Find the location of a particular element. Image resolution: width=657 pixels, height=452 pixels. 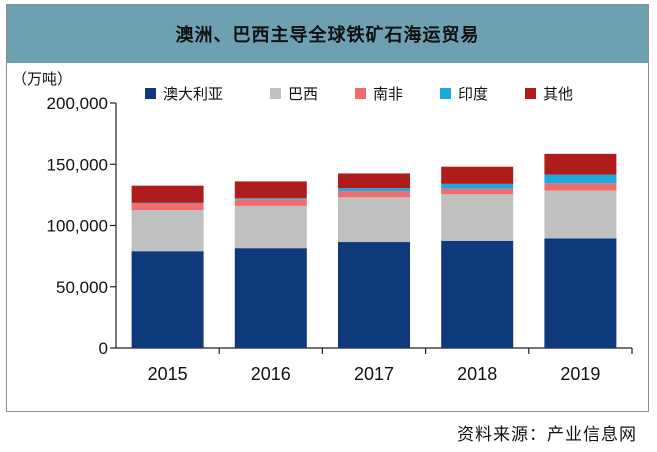

legend-label: 其他 is located at coordinates (558, 94).